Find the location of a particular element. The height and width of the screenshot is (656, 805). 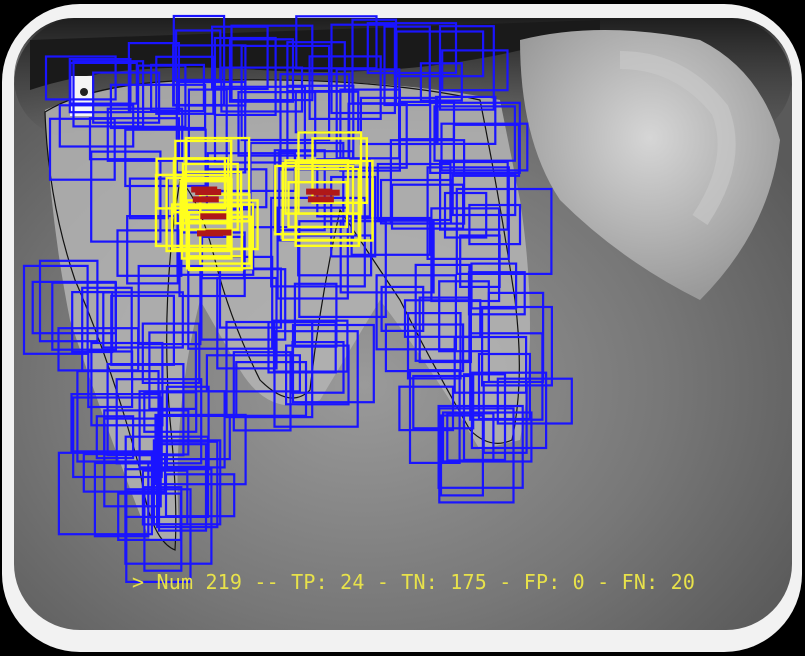

positive-box-centers is located at coordinates (265, 211).